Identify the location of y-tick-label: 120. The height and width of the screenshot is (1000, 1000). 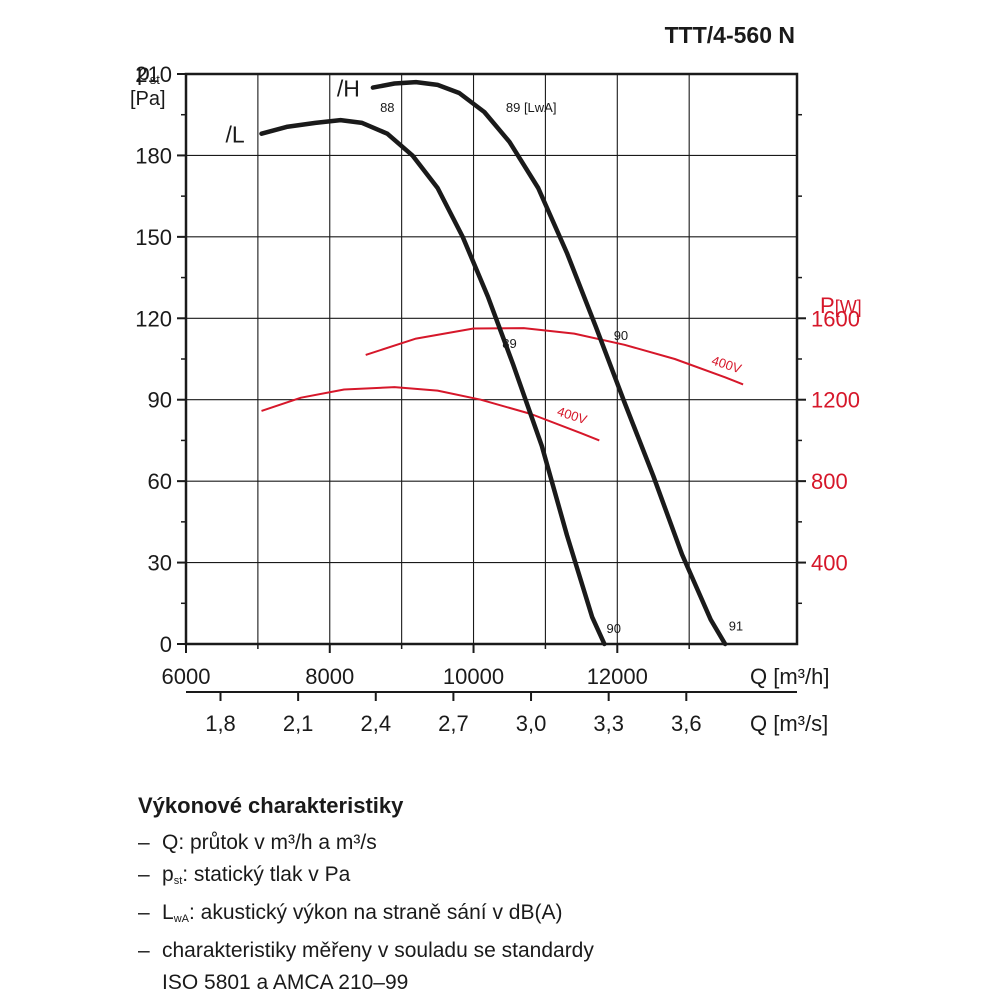
(153, 318).